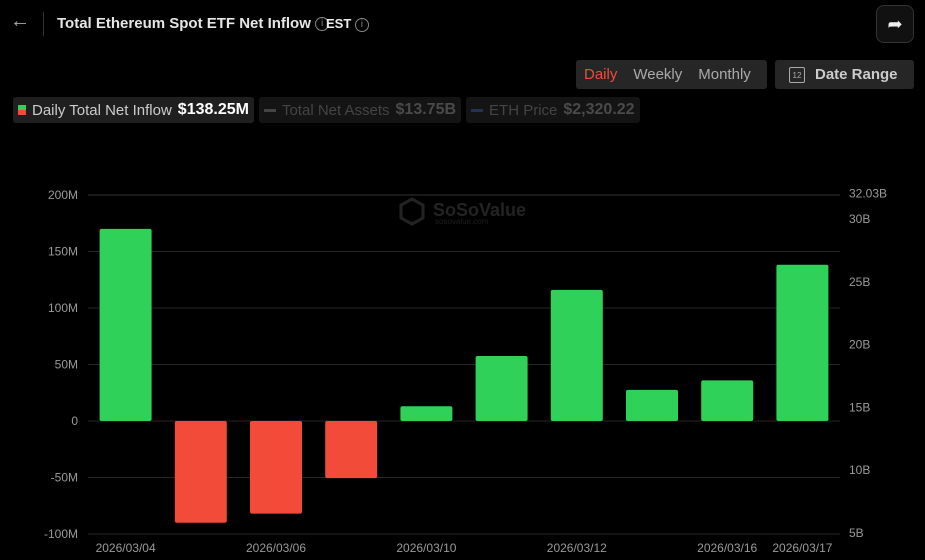 This screenshot has width=925, height=560. Describe the element at coordinates (63, 195) in the screenshot. I see `y-tick-label: 200M` at that location.